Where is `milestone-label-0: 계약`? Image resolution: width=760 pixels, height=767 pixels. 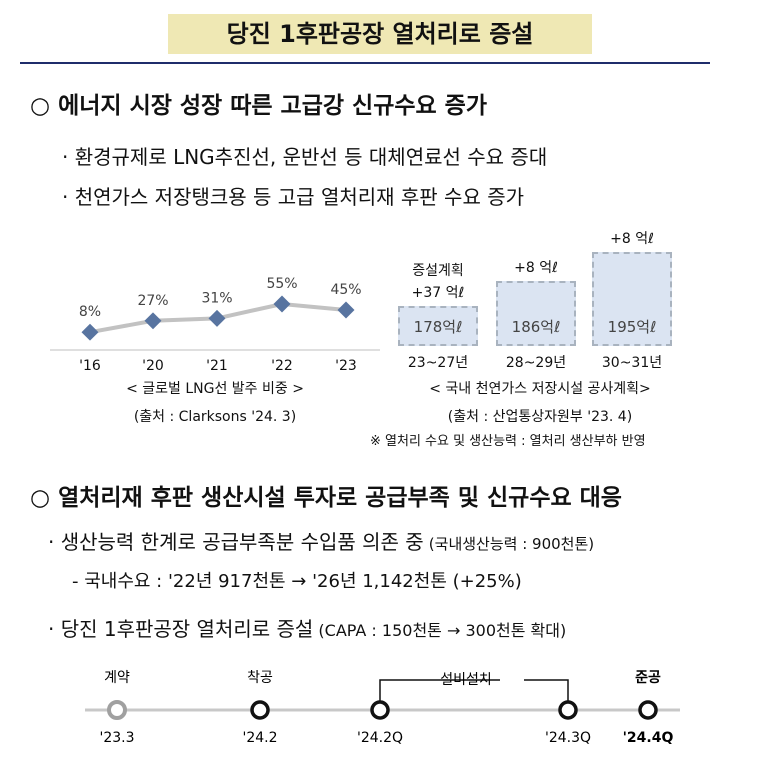
milestone-label-0: 계약 is located at coordinates (117, 678).